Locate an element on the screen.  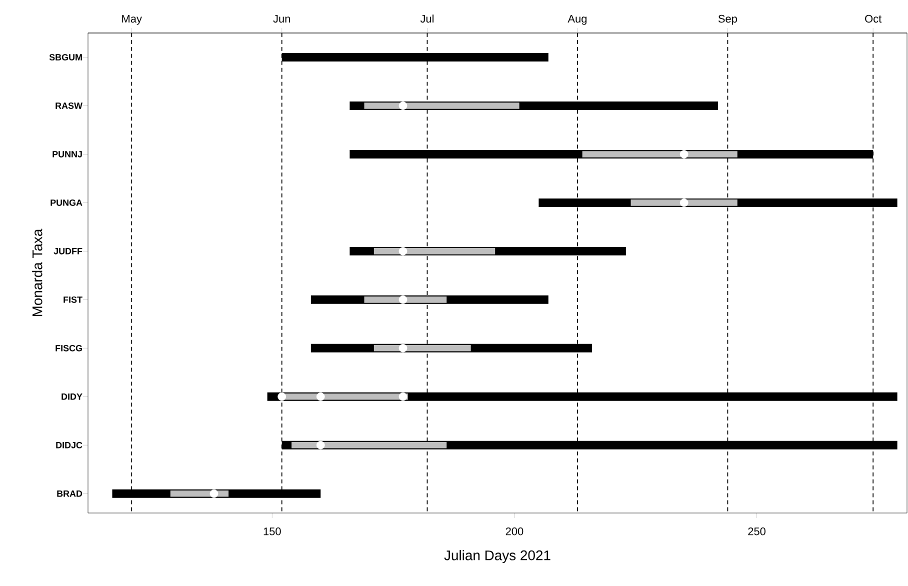
x2-tick-label: Sep is located at coordinates (727, 19).